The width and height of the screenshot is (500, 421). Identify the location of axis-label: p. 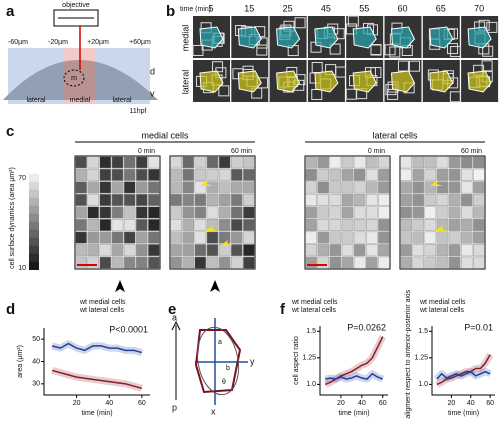
(174, 407).